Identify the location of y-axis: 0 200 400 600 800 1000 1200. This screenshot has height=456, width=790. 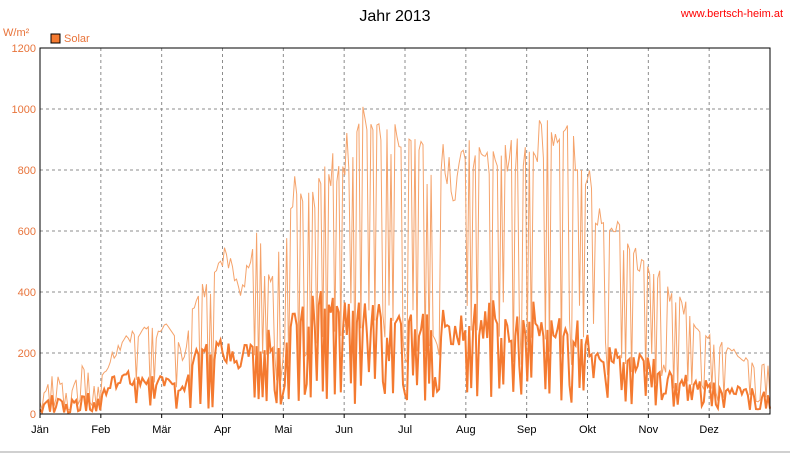
(24, 232).